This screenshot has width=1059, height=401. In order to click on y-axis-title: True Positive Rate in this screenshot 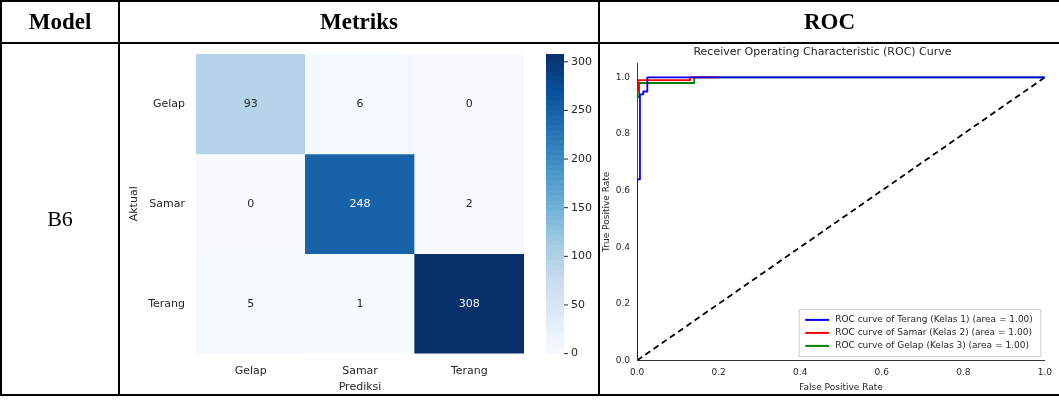, I will do `click(605, 212)`.